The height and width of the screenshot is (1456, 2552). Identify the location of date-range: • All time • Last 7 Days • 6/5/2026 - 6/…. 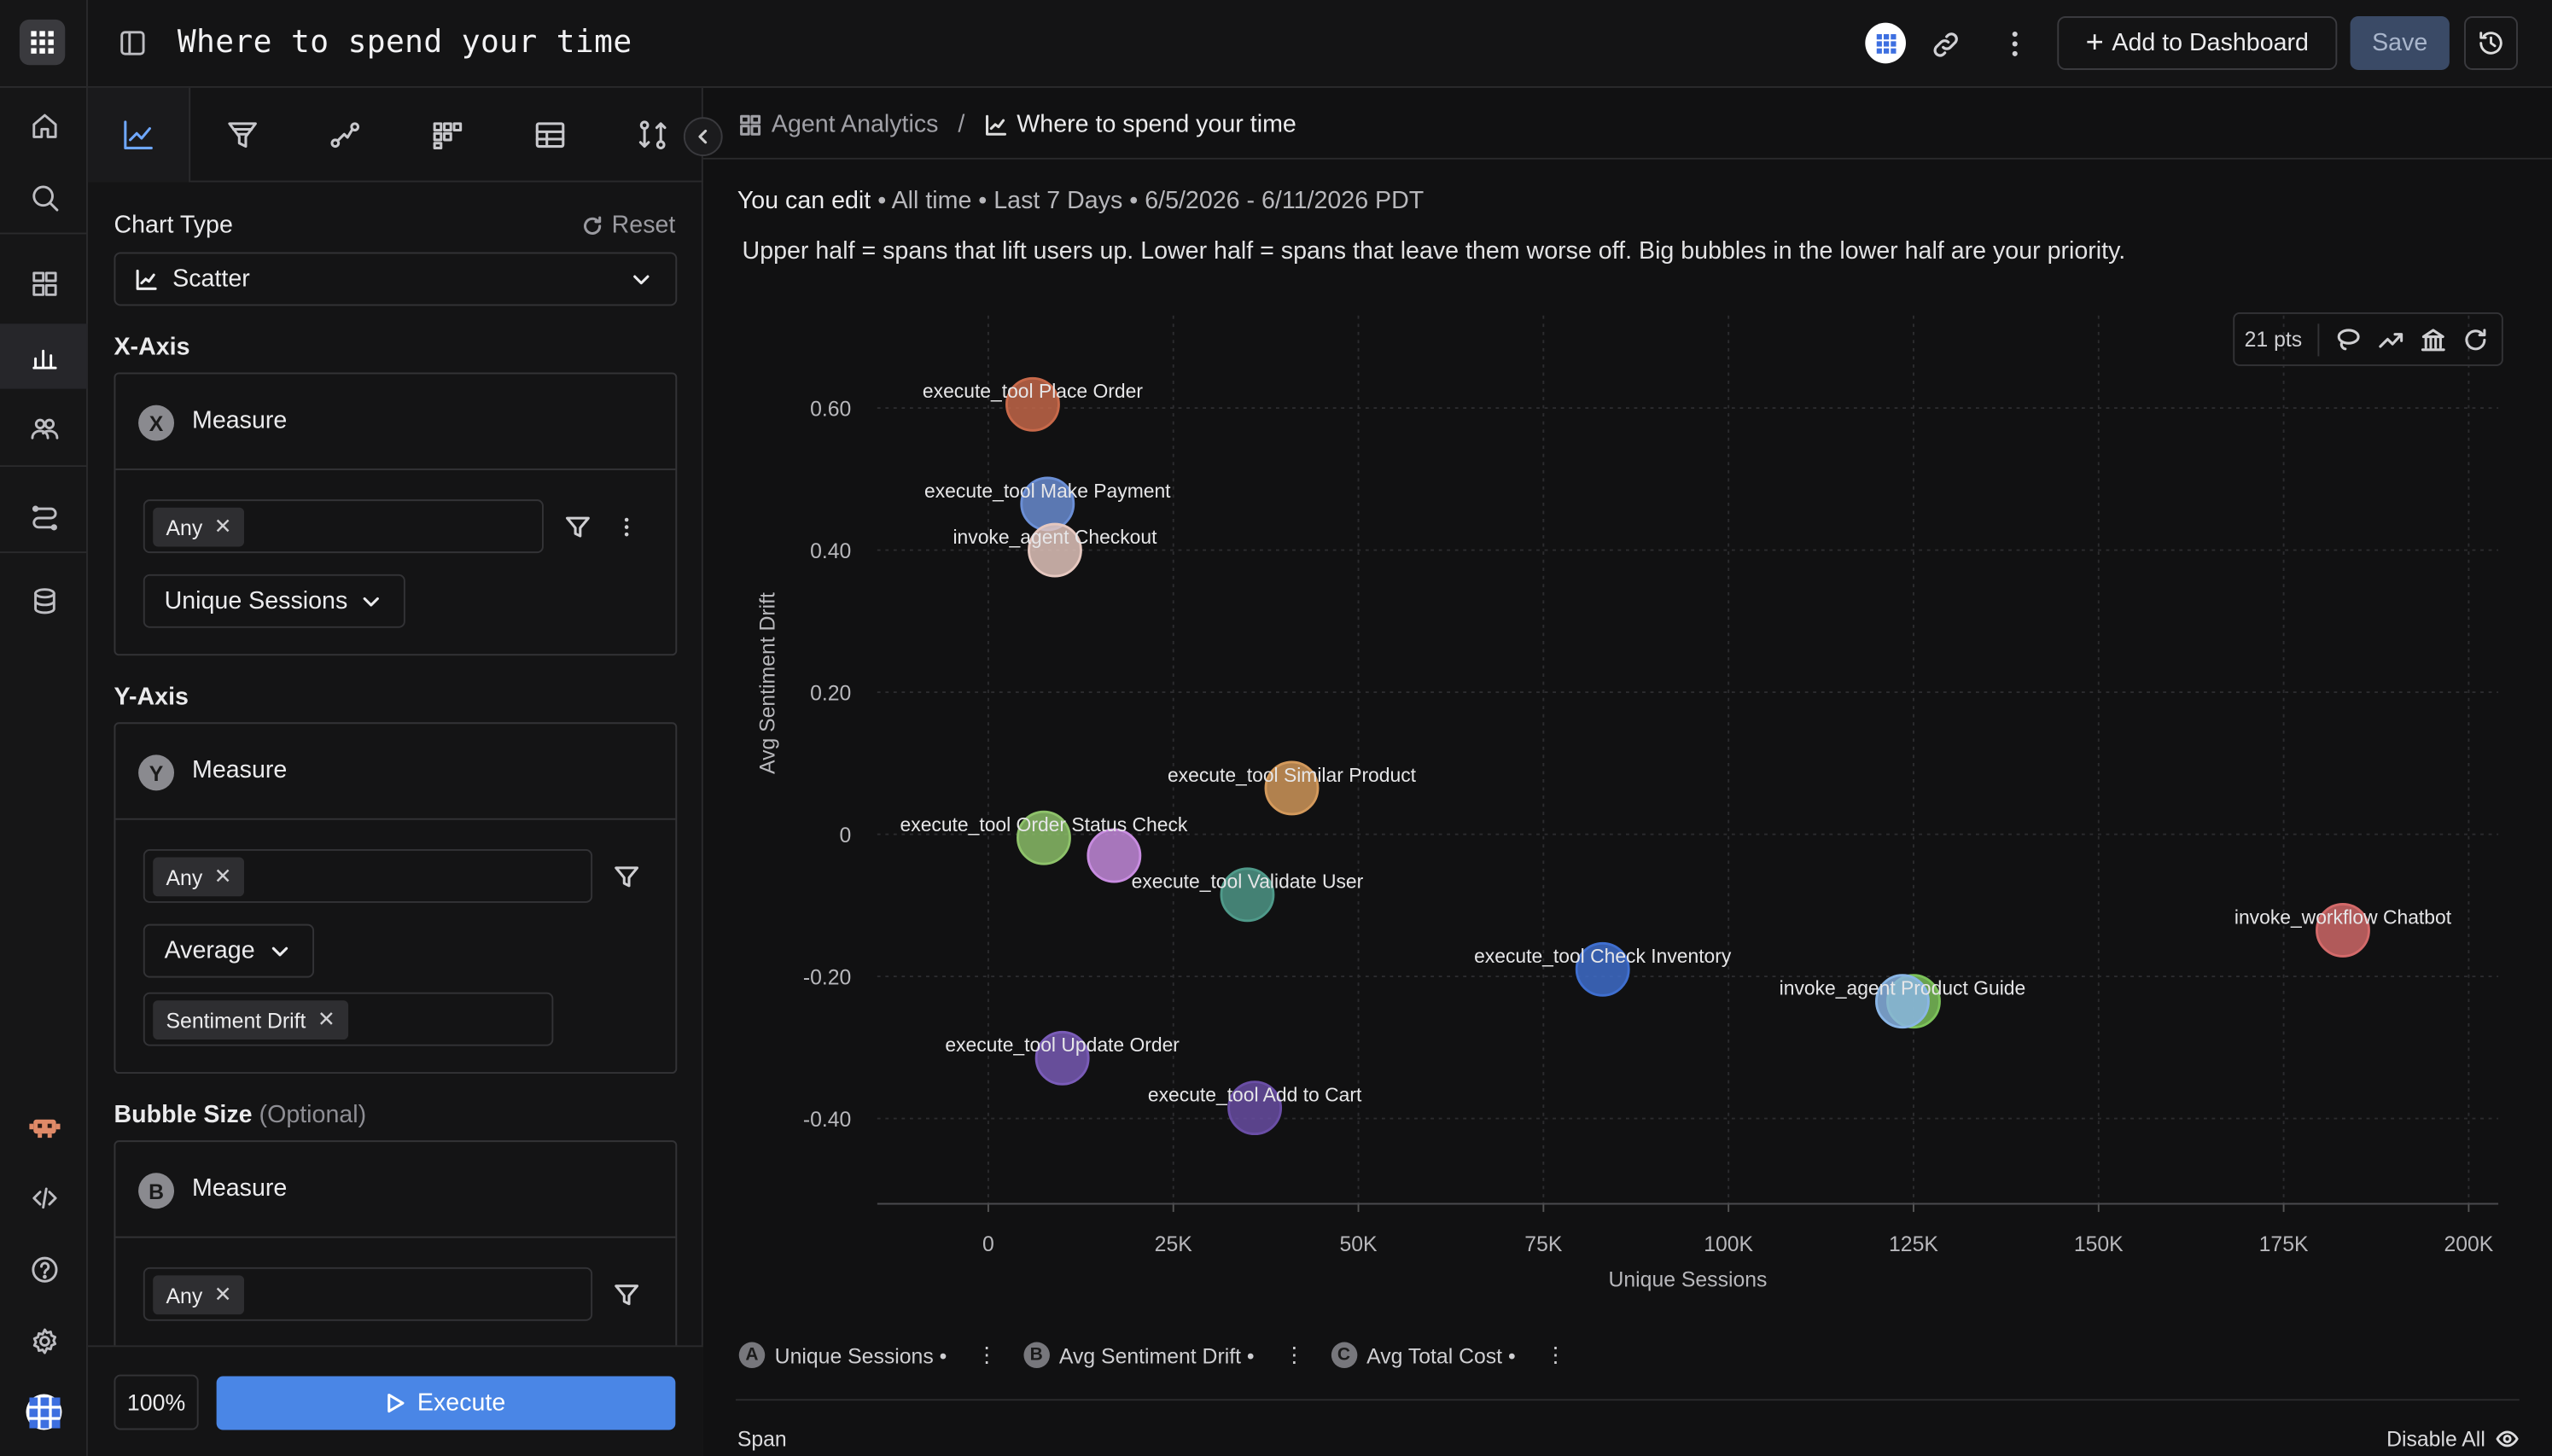
(1151, 201).